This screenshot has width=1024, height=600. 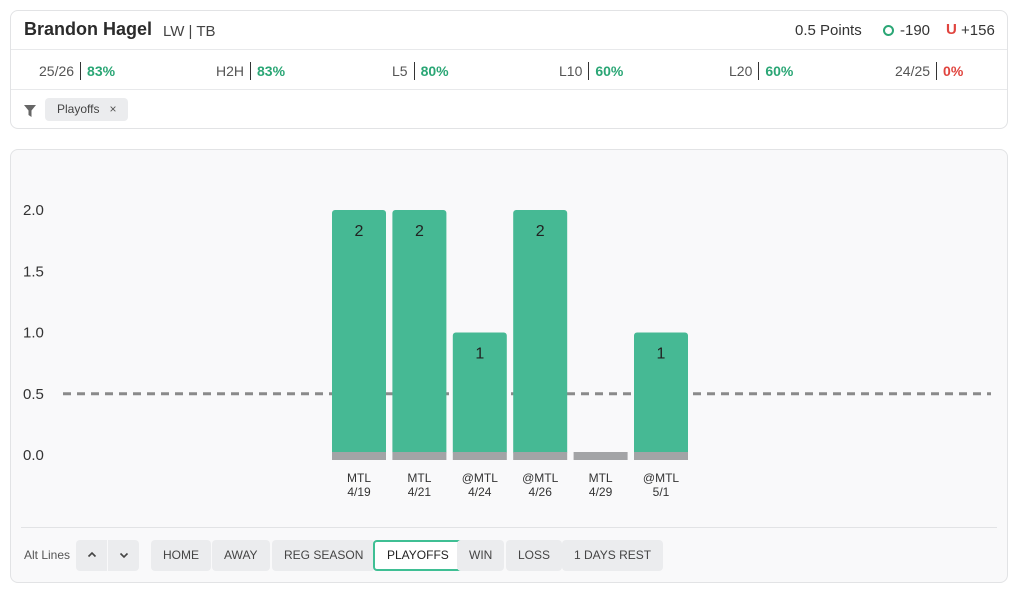 I want to click on stat-label: L20, so click(x=741, y=71).